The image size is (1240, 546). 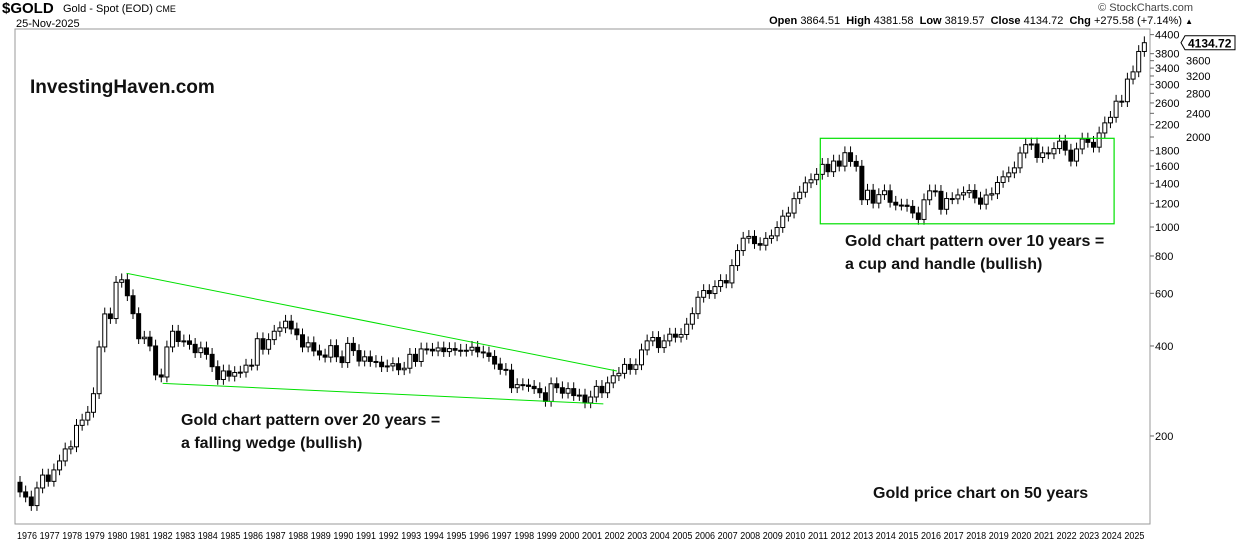 I want to click on x-tick-label: 1987, so click(x=276, y=536).